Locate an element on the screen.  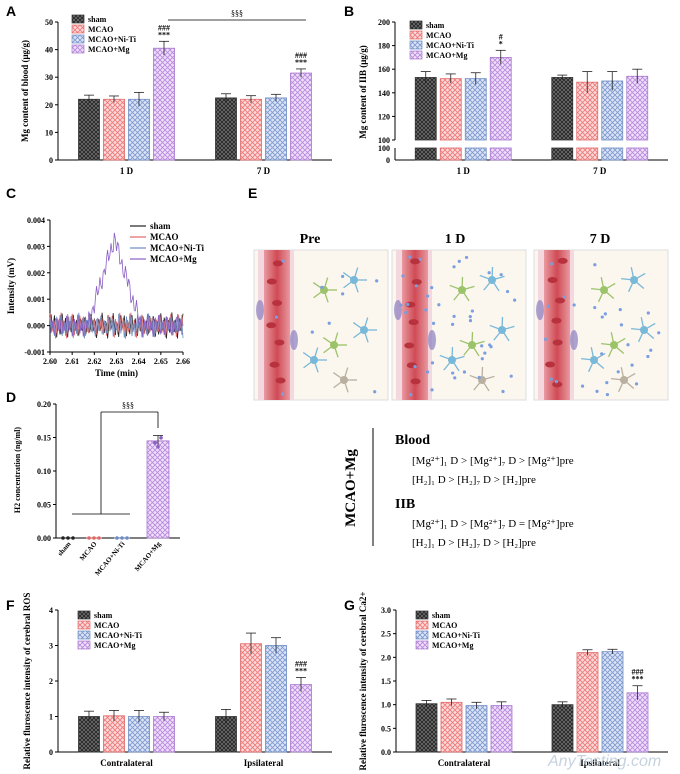
bar-lower-MCAO+Ni-Ti-1 D is located at coordinates (475, 154).